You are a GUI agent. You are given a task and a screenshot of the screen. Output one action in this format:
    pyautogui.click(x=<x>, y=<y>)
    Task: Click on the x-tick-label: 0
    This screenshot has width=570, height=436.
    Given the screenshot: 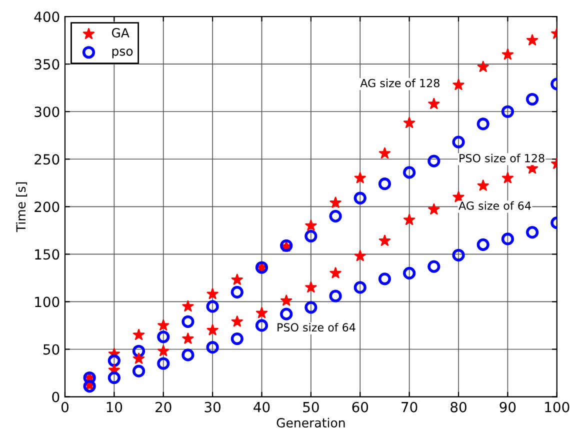 What is the action you would take?
    pyautogui.click(x=64, y=407)
    